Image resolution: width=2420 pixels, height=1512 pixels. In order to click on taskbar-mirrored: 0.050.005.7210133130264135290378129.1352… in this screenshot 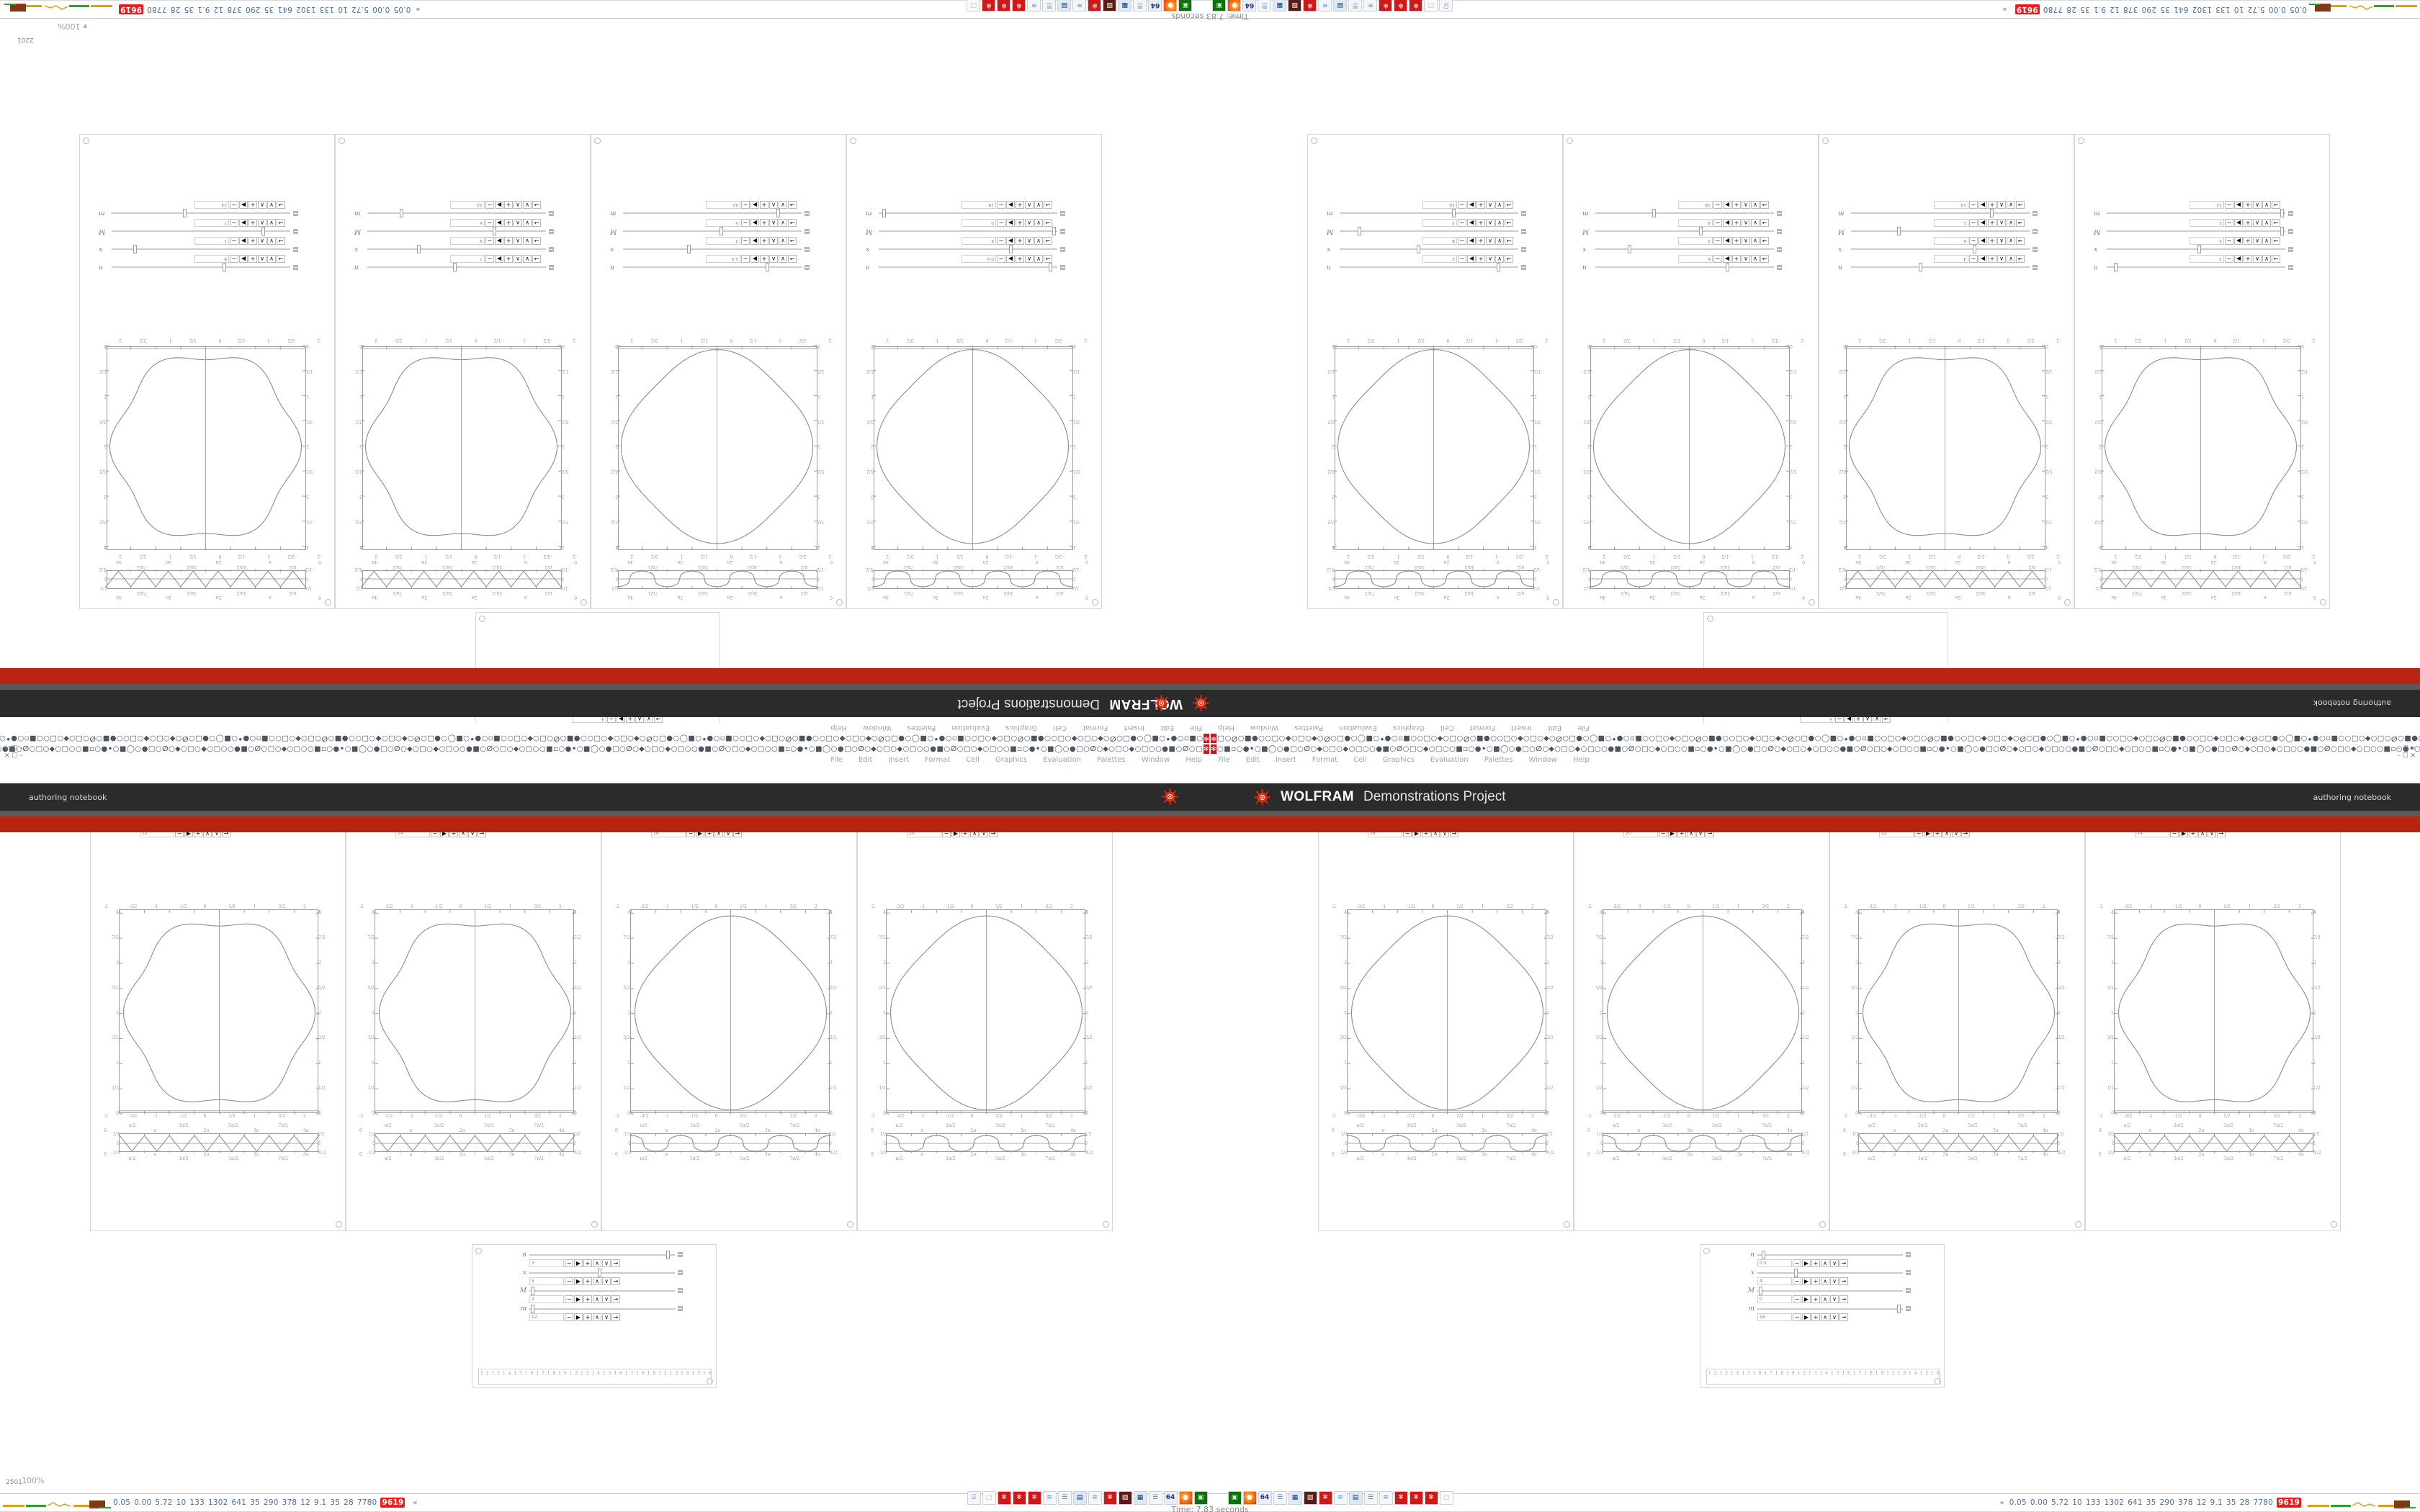, I will do `click(1210, 10)`.